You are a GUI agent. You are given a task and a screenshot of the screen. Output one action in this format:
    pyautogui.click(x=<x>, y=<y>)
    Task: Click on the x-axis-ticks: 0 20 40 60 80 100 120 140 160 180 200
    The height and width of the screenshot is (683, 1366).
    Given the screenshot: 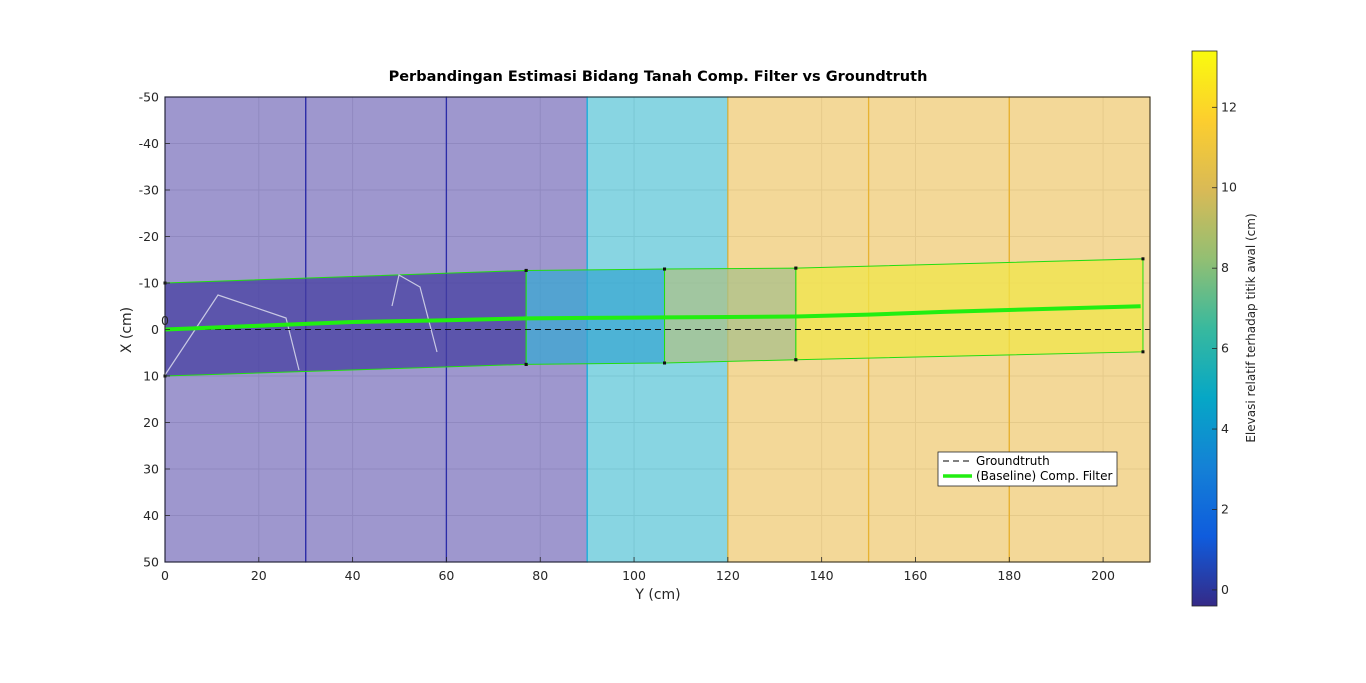 What is the action you would take?
    pyautogui.click(x=638, y=570)
    